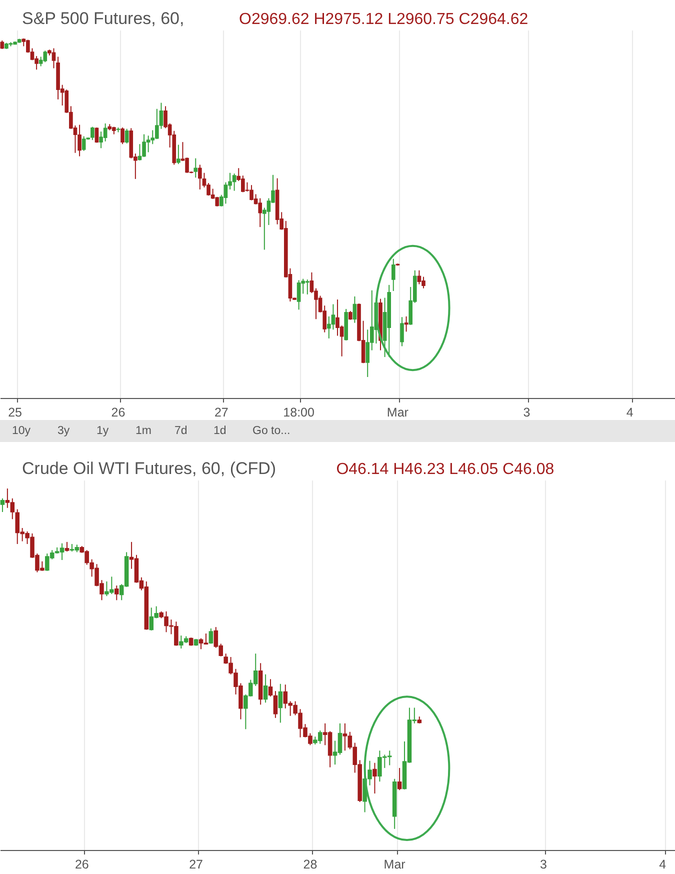  Describe the element at coordinates (181, 431) in the screenshot. I see `text: 7d` at that location.